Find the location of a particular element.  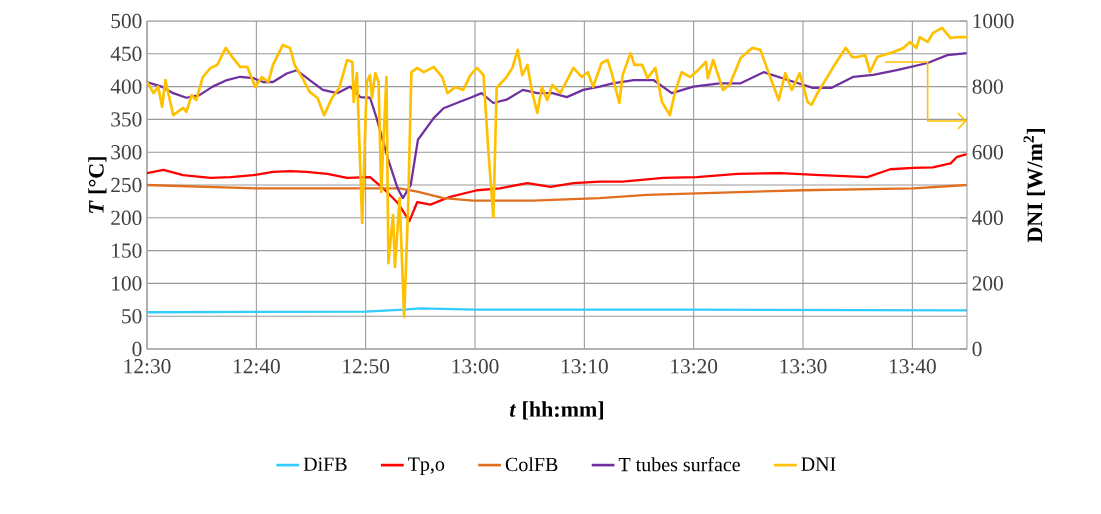

y-tick-label: 150 is located at coordinates (127, 250).